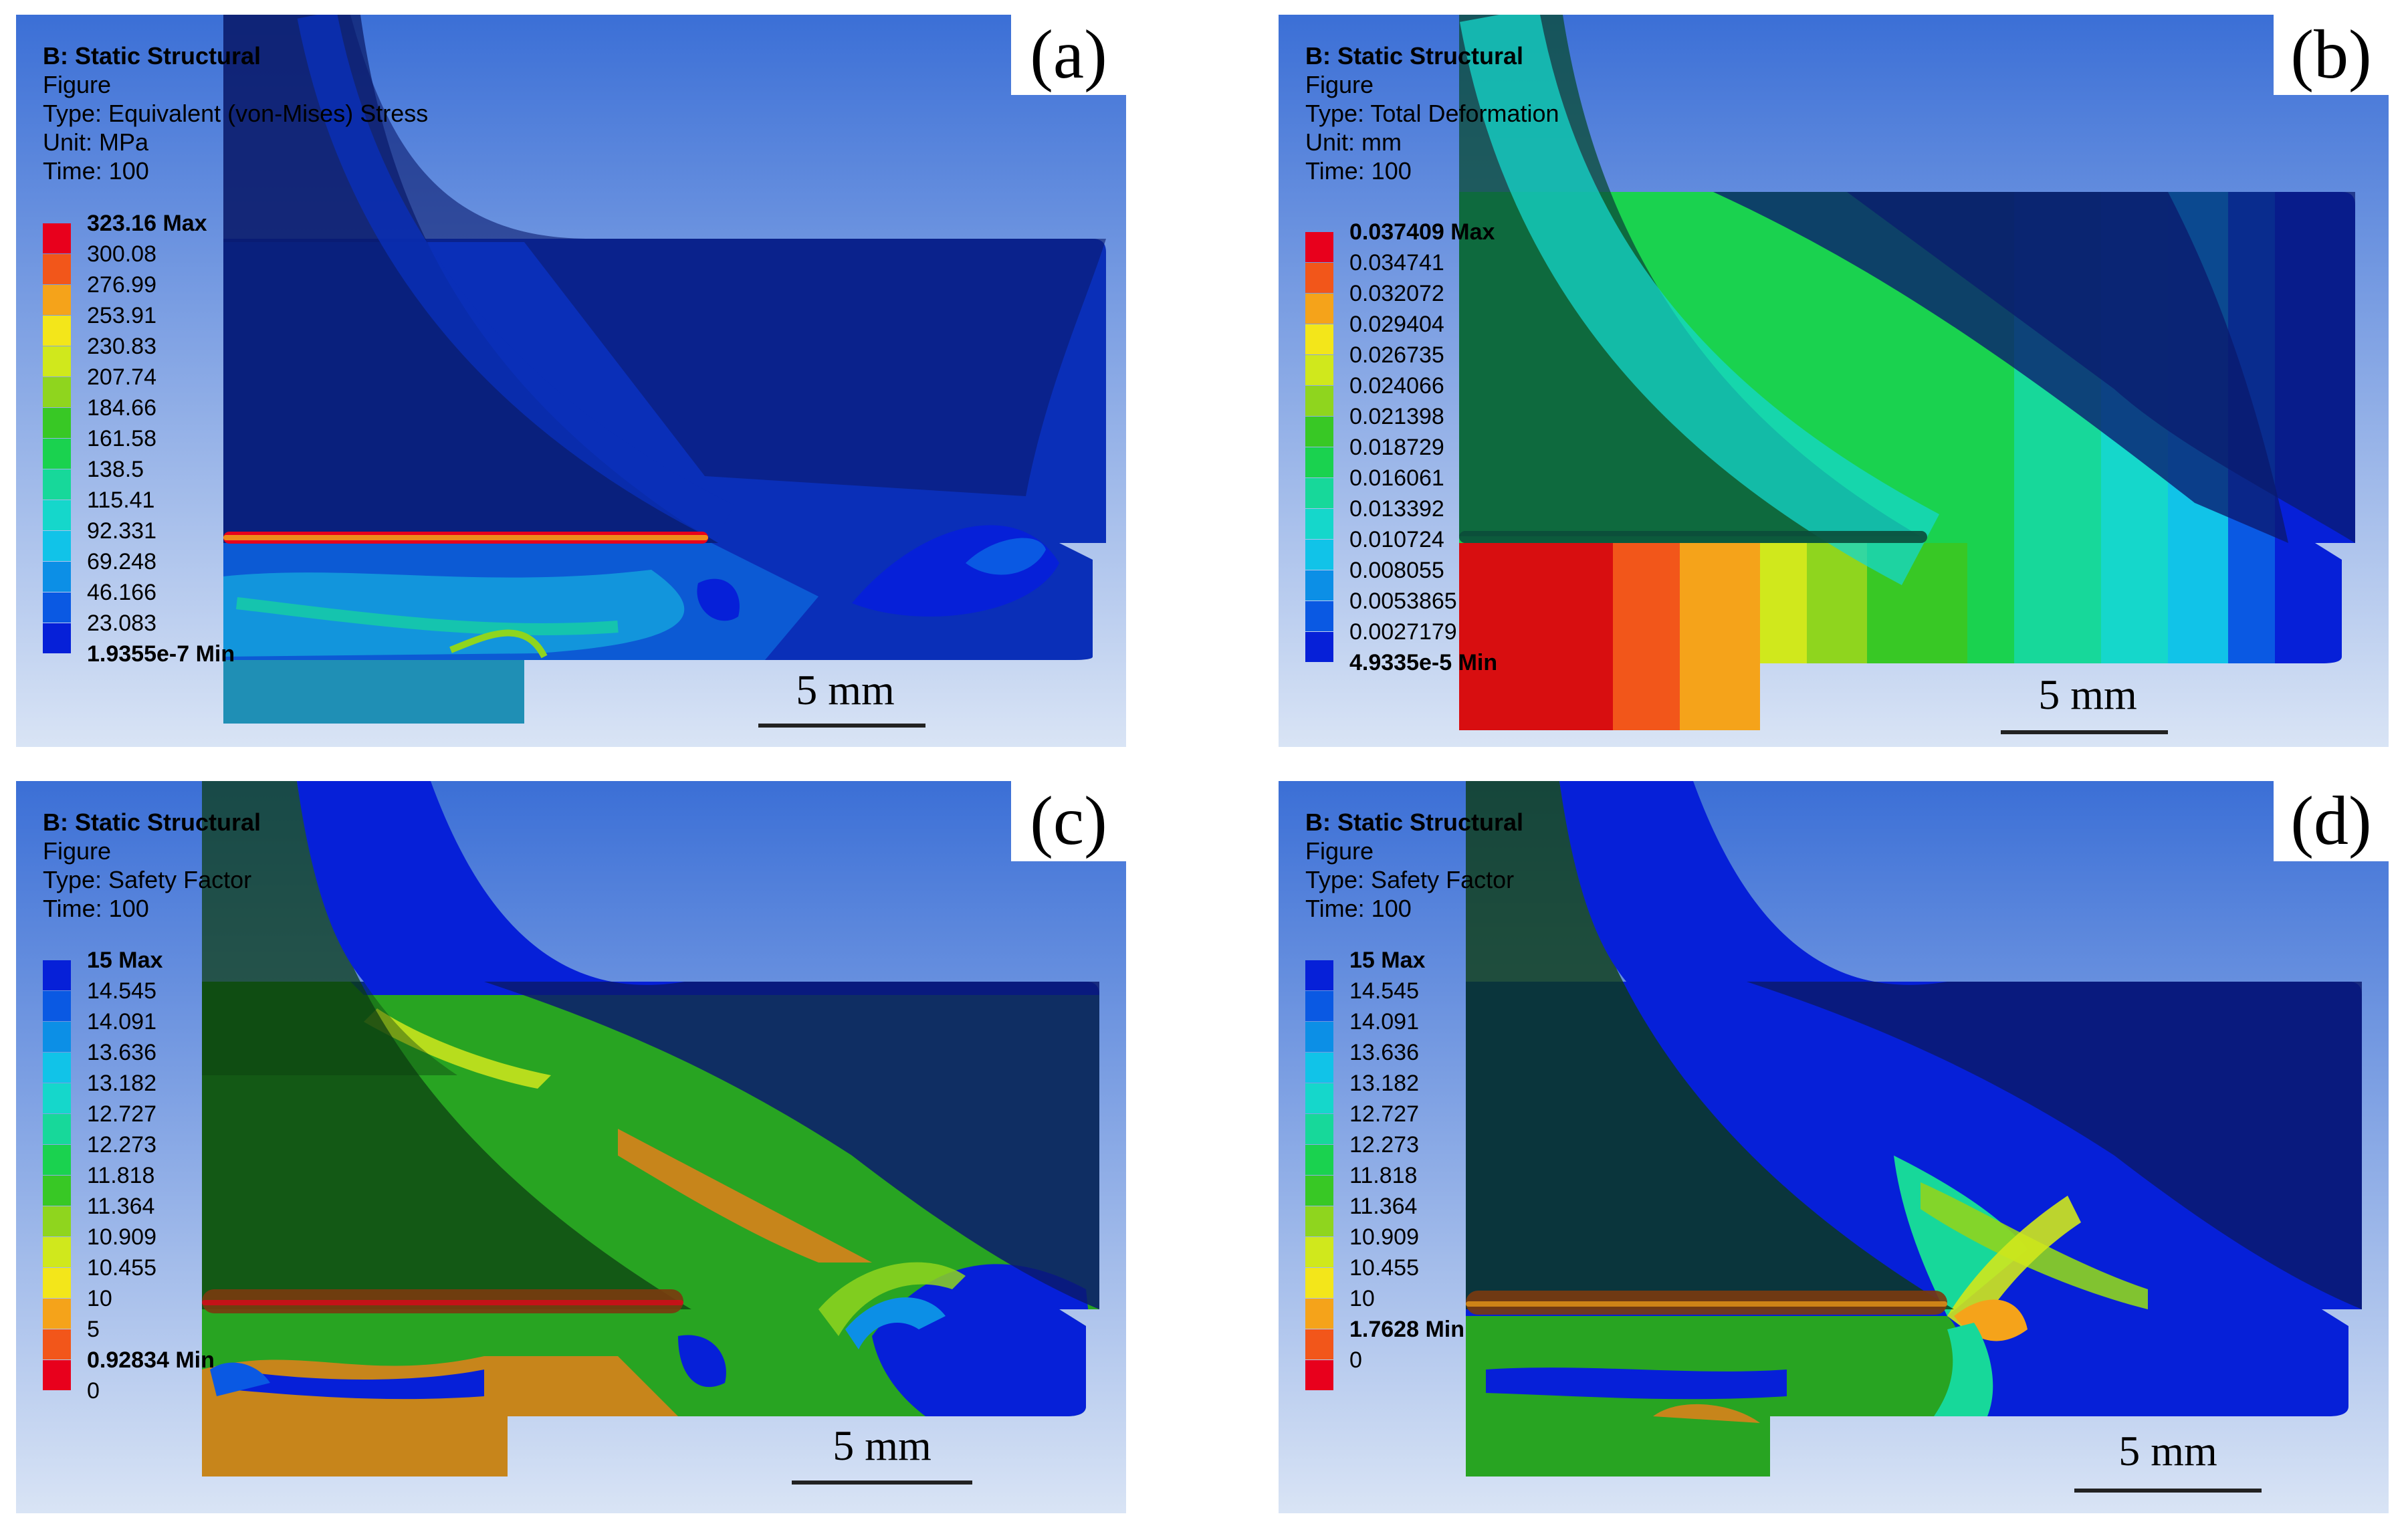 The height and width of the screenshot is (1532, 2408). What do you see at coordinates (1403, 601) in the screenshot?
I see `legend-value: 0.0053865` at bounding box center [1403, 601].